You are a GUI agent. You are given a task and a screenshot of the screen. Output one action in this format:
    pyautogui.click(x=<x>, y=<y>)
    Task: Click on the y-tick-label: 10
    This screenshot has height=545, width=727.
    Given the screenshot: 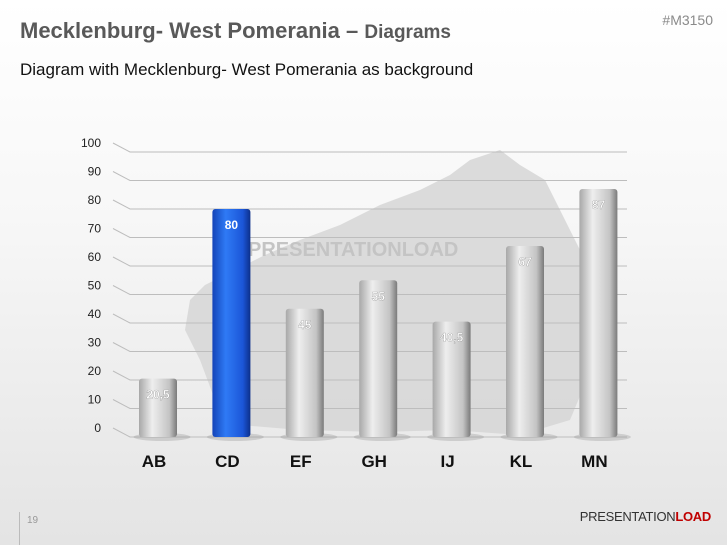 What is the action you would take?
    pyautogui.click(x=95, y=400)
    